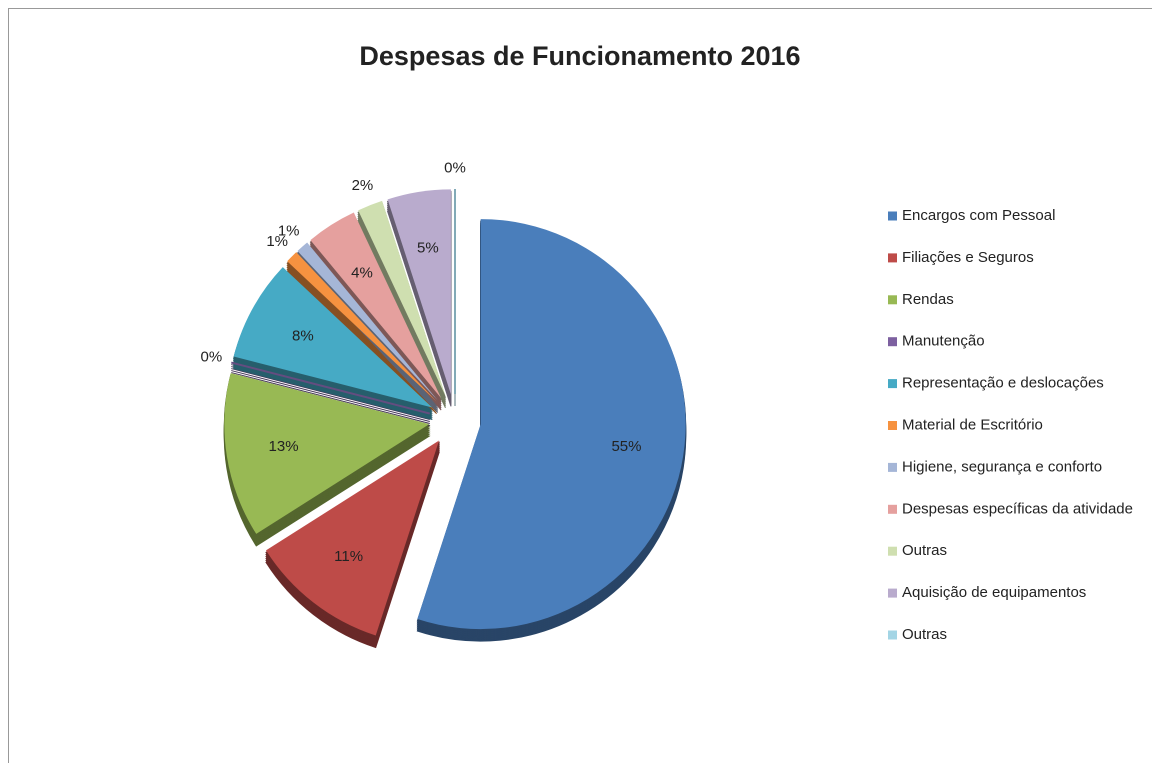 Image resolution: width=1152 pixels, height=763 pixels. What do you see at coordinates (1002, 466) in the screenshot?
I see `legend-label: Higiene, segurança e conforto` at bounding box center [1002, 466].